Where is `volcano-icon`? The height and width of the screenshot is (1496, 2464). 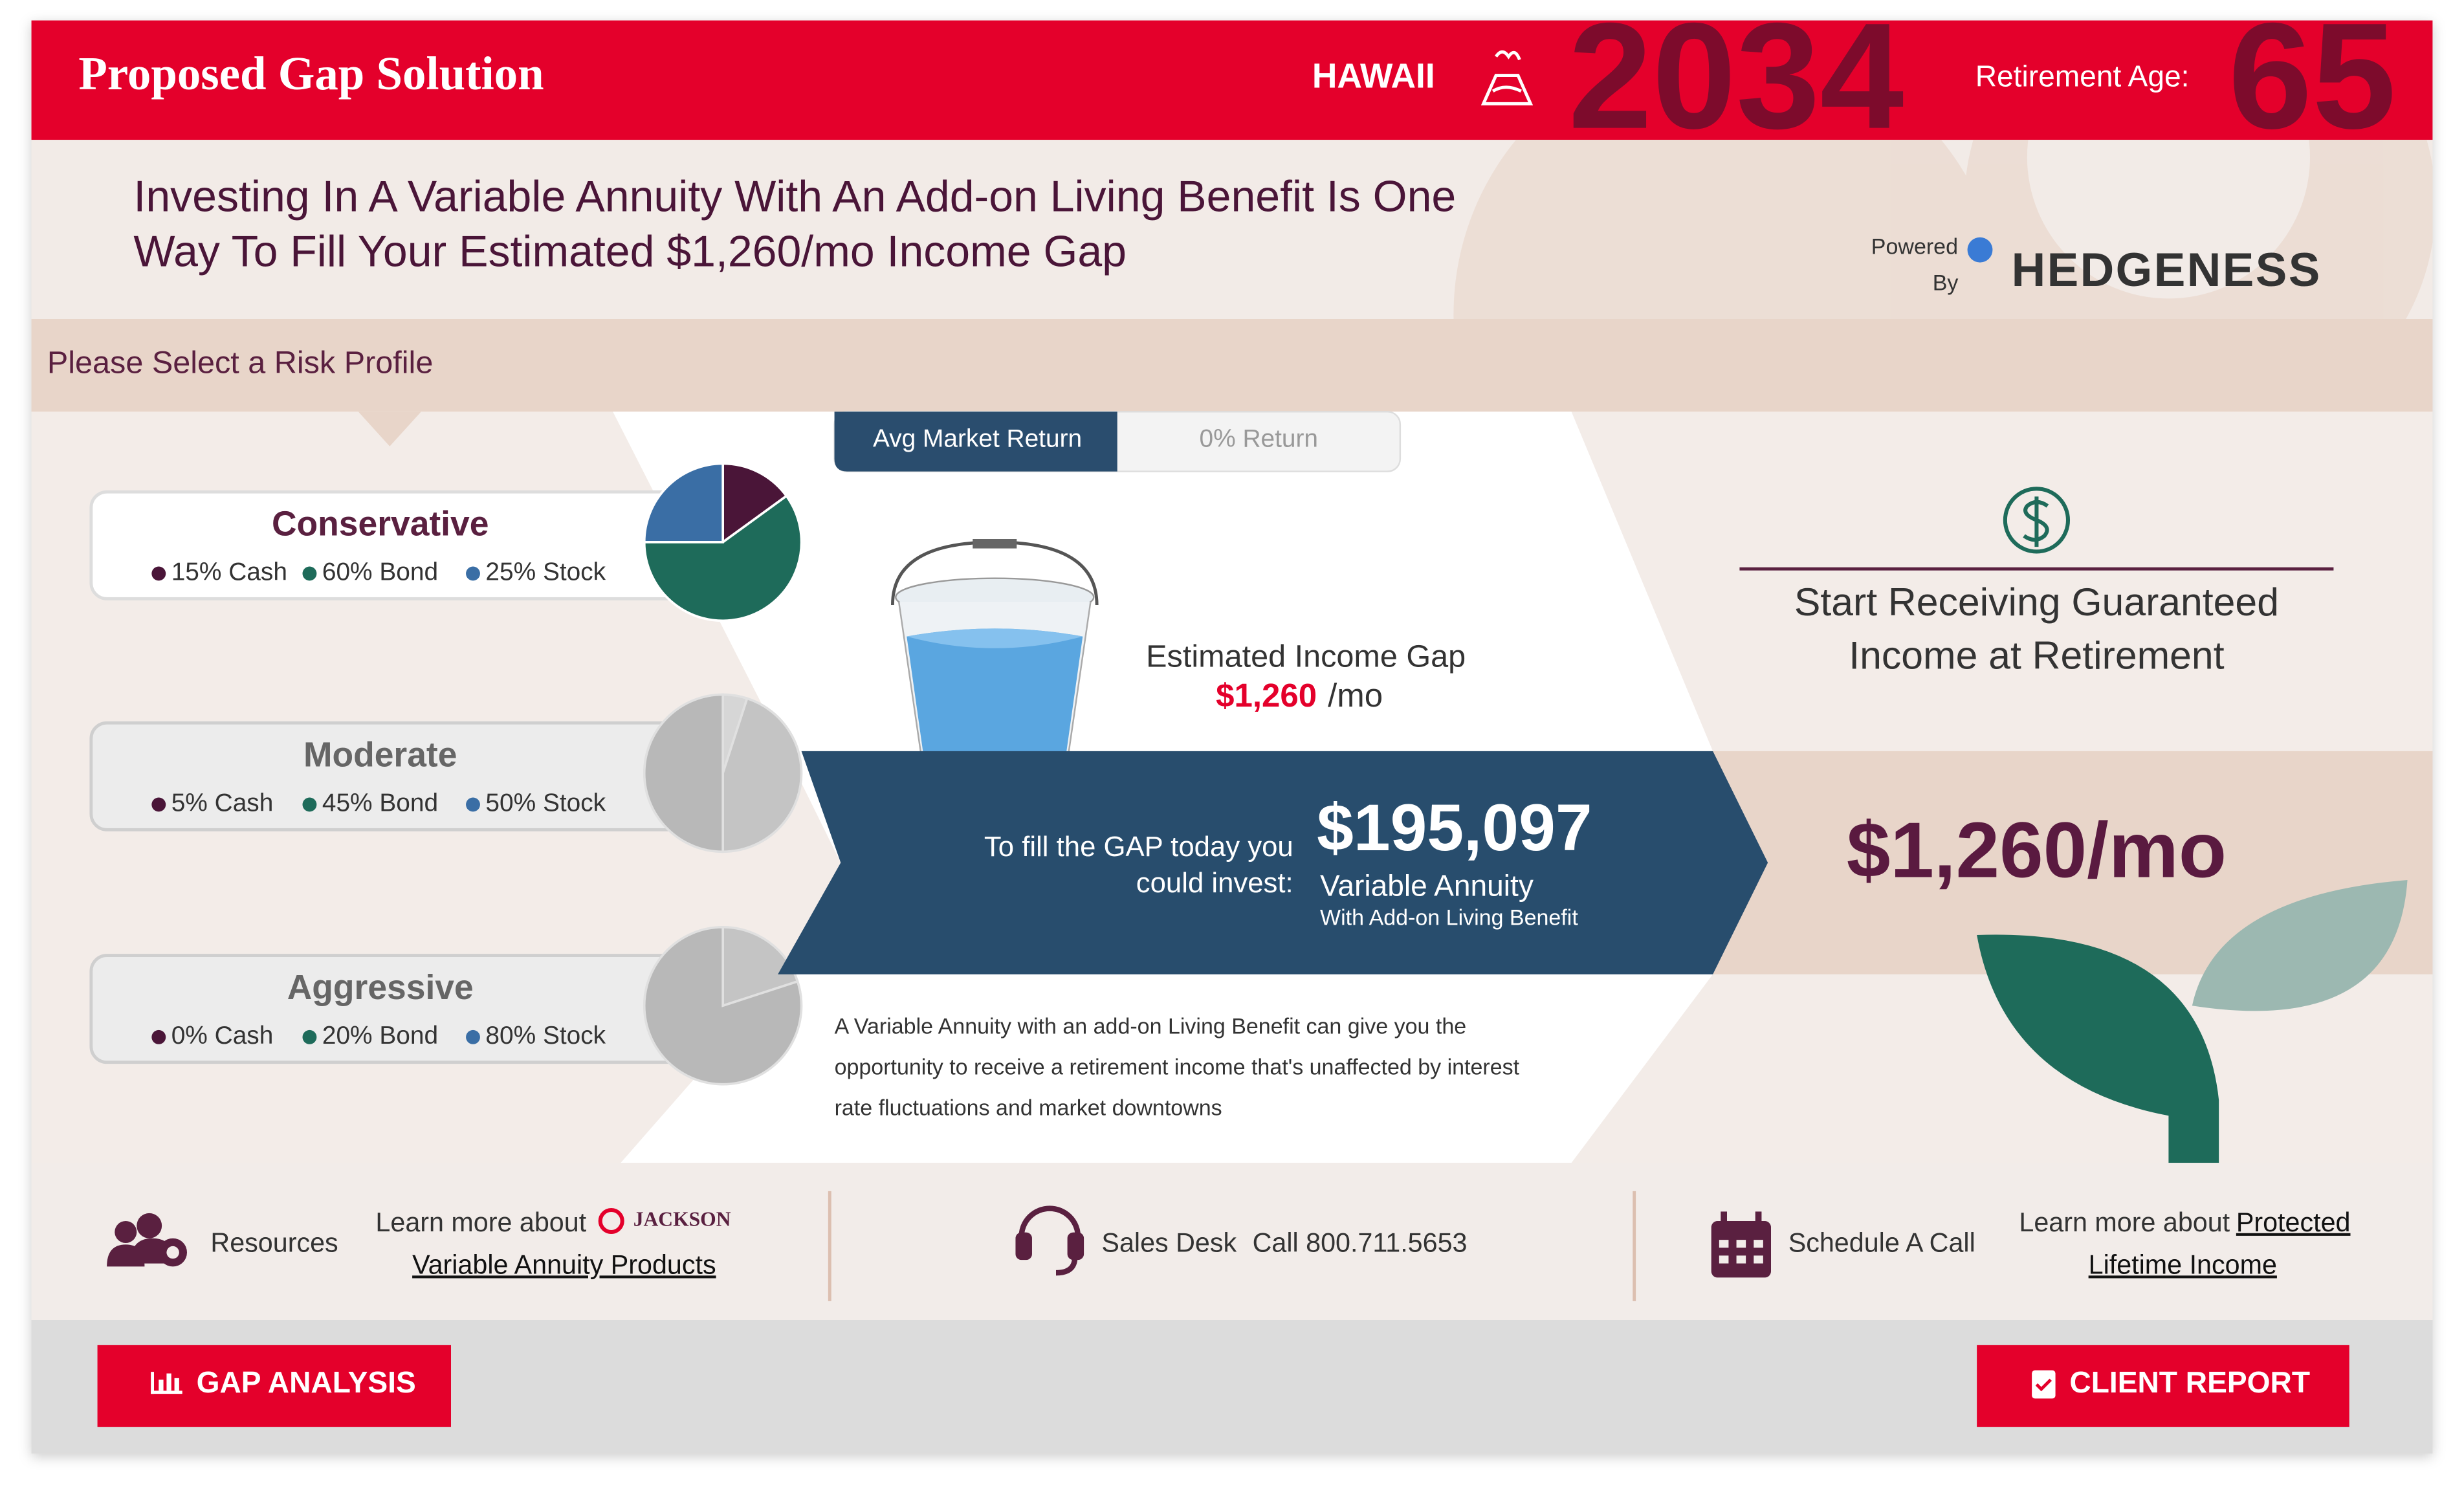
volcano-icon is located at coordinates (1507, 77).